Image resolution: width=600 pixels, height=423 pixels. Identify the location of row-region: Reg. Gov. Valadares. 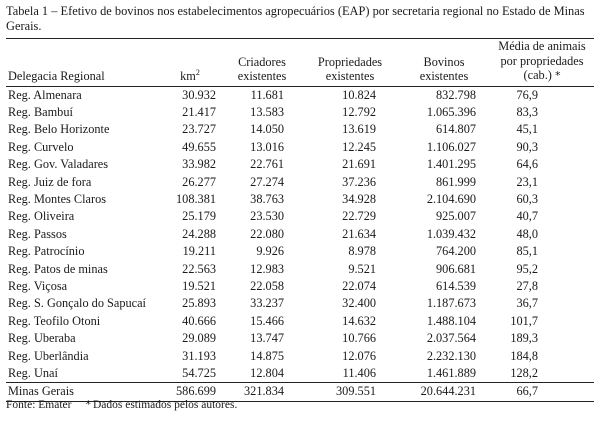
(58, 164).